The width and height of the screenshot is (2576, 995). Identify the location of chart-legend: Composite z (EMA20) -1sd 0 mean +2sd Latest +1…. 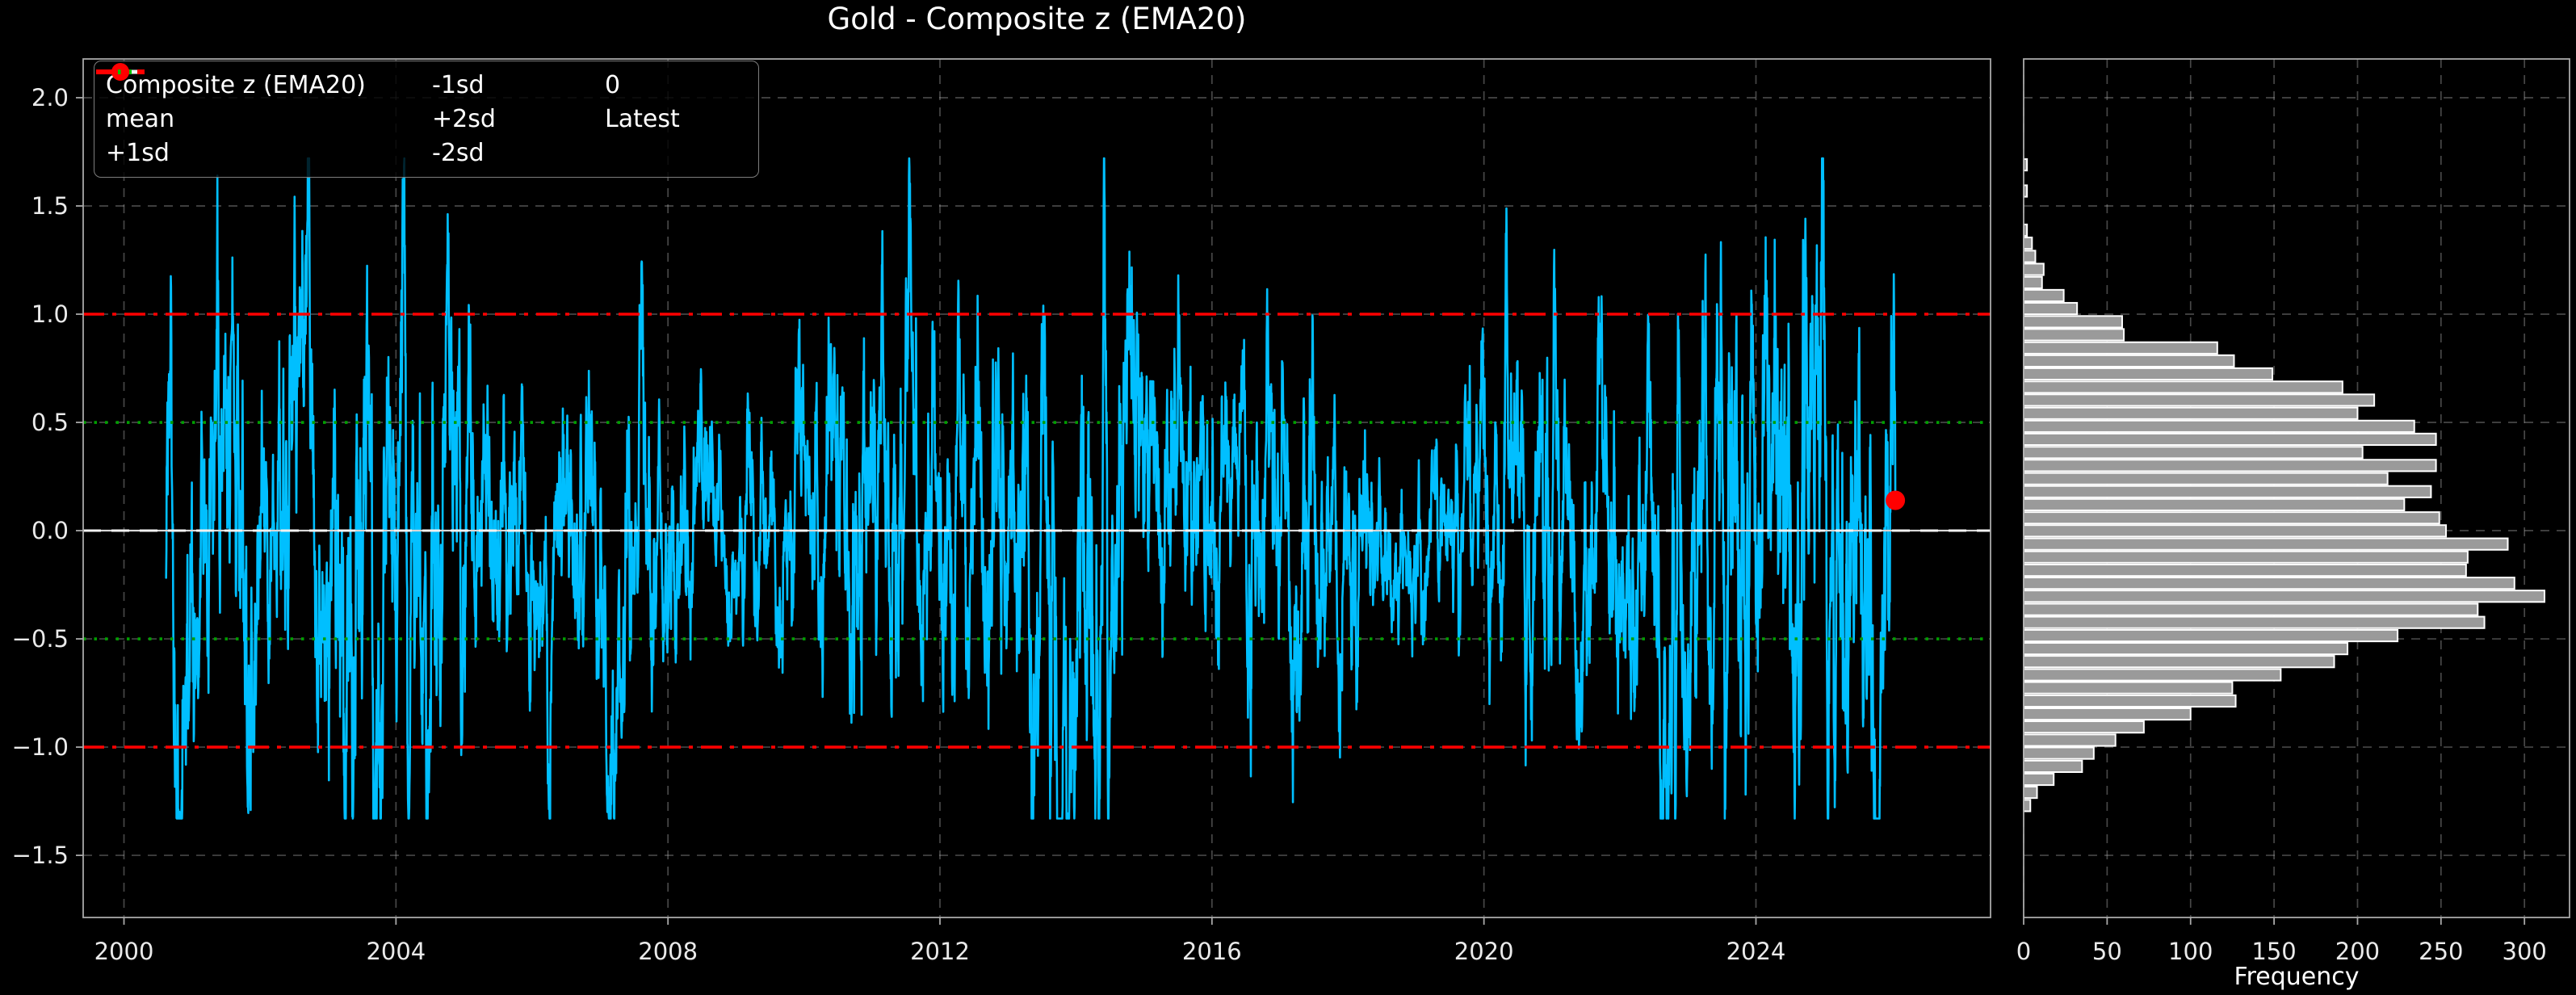
(427, 119).